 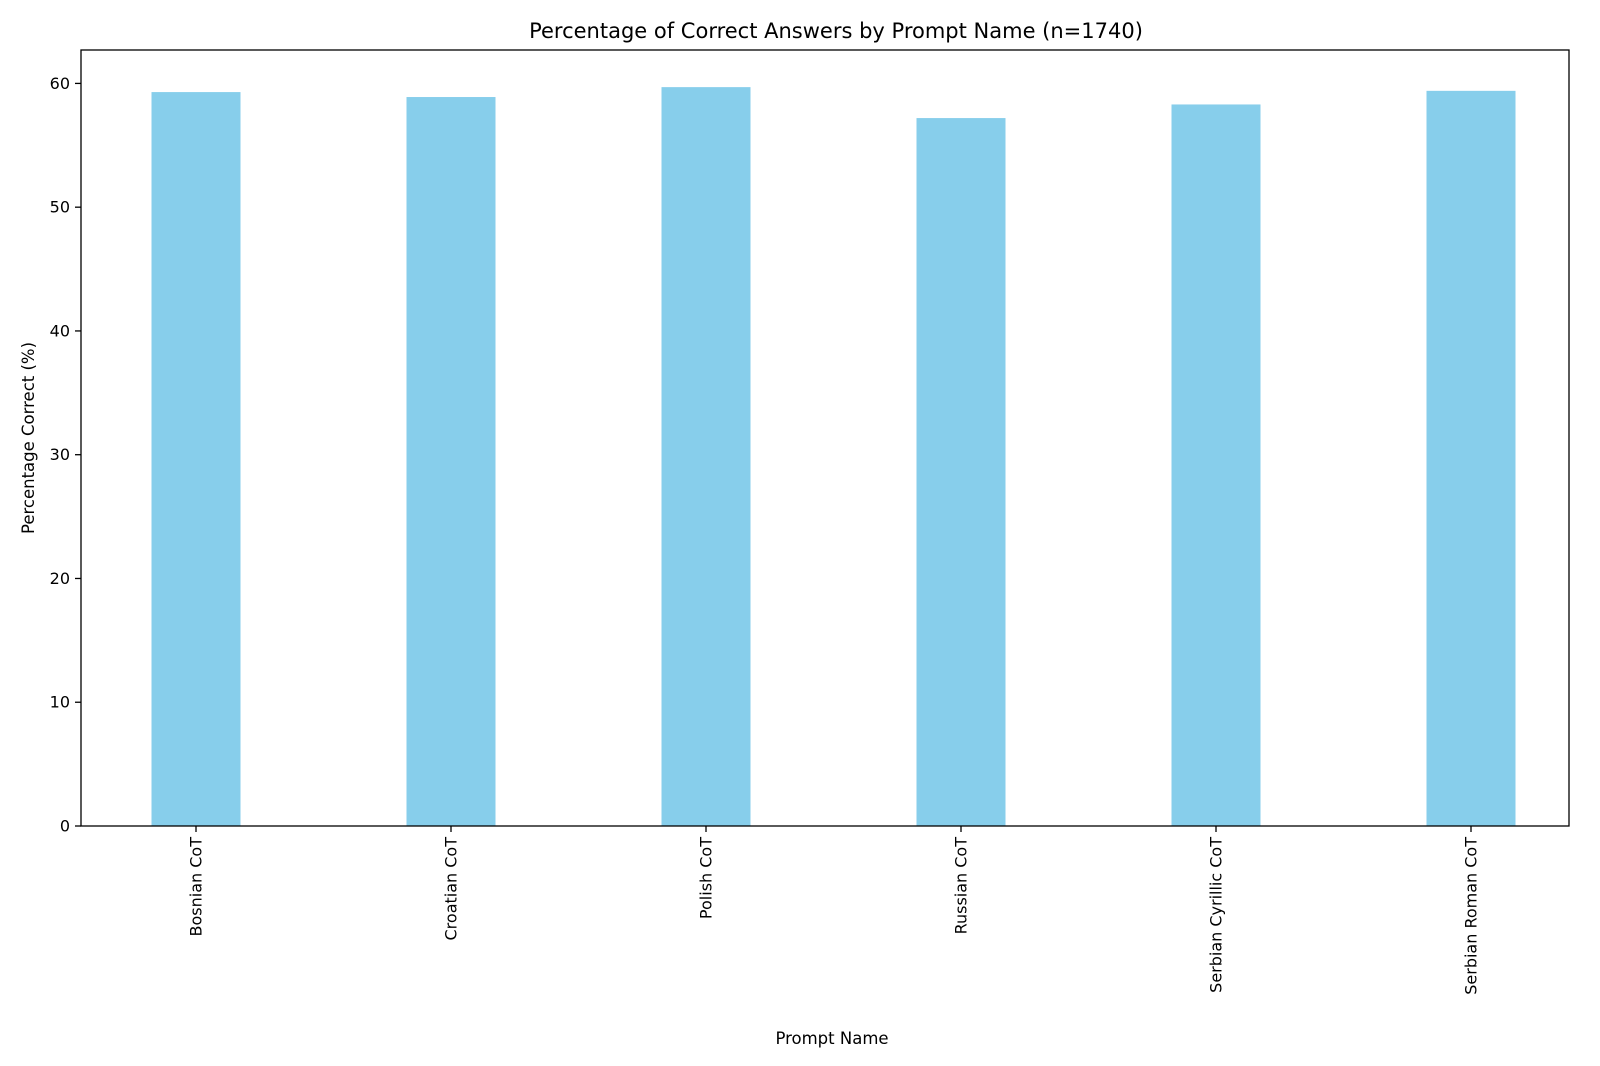 What do you see at coordinates (451, 889) in the screenshot?
I see `x-tick-label: Croatian CoT` at bounding box center [451, 889].